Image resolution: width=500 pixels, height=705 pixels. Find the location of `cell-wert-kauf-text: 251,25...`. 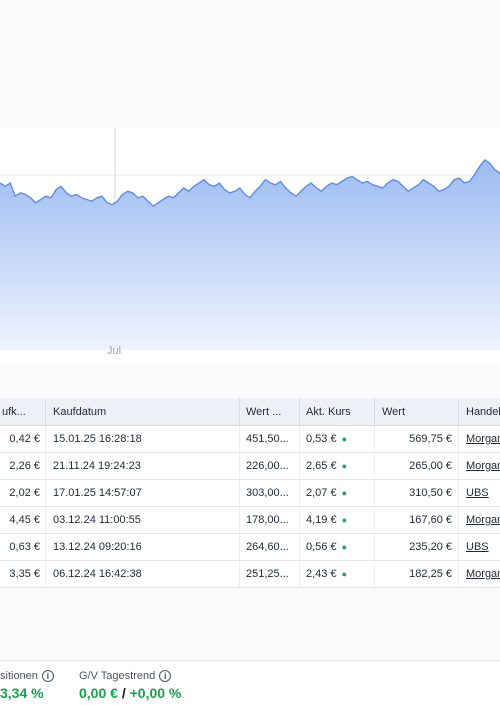

cell-wert-kauf-text: 251,25... is located at coordinates (267, 574).